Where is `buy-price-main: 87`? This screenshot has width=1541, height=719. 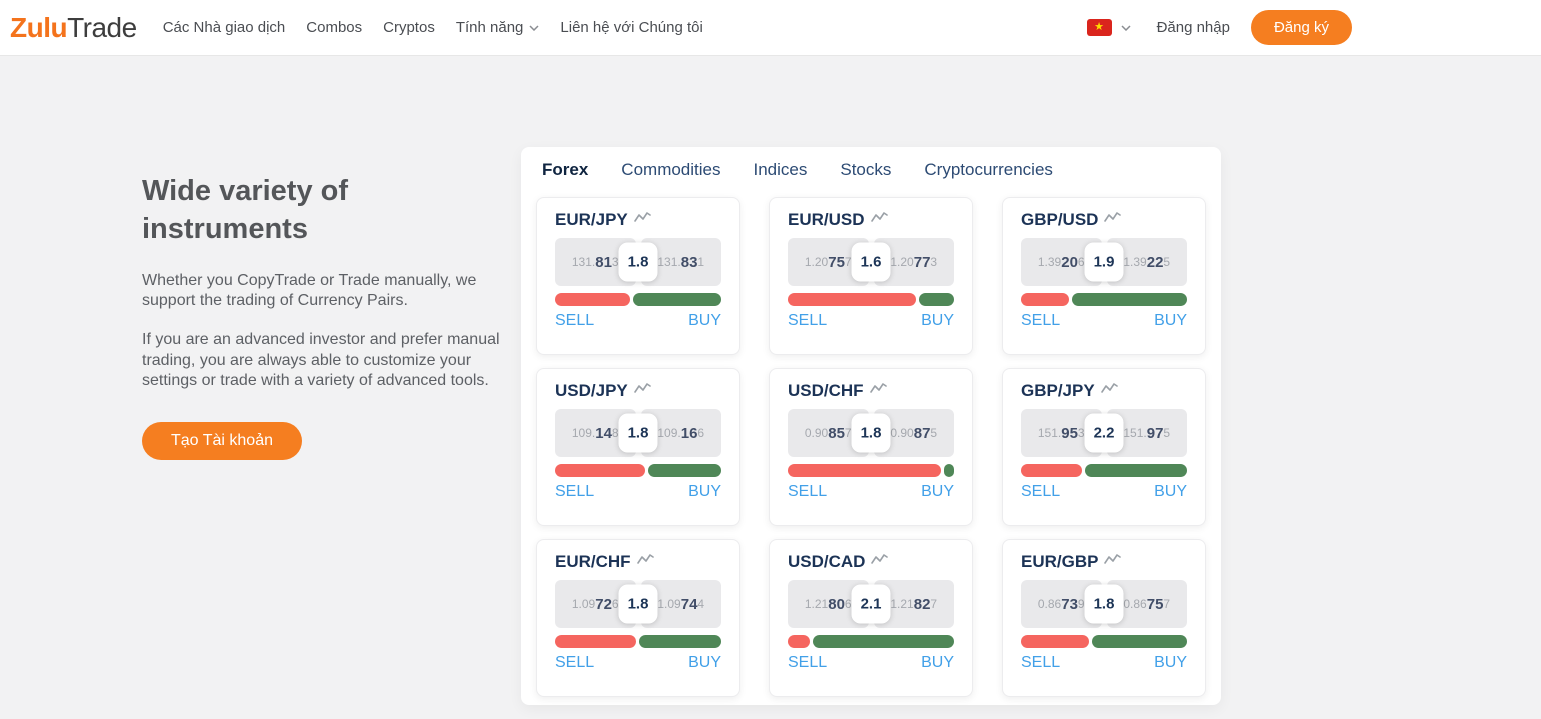
buy-price-main: 87 is located at coordinates (922, 433).